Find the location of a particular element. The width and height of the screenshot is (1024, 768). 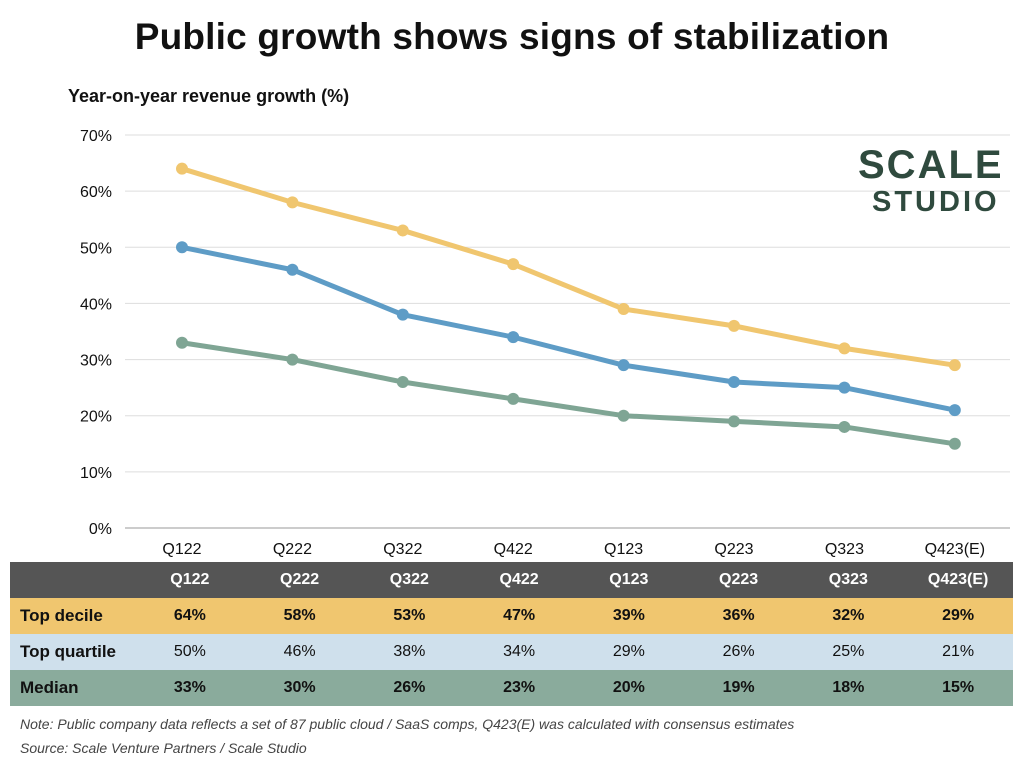

table-cell: 39% is located at coordinates (629, 616).